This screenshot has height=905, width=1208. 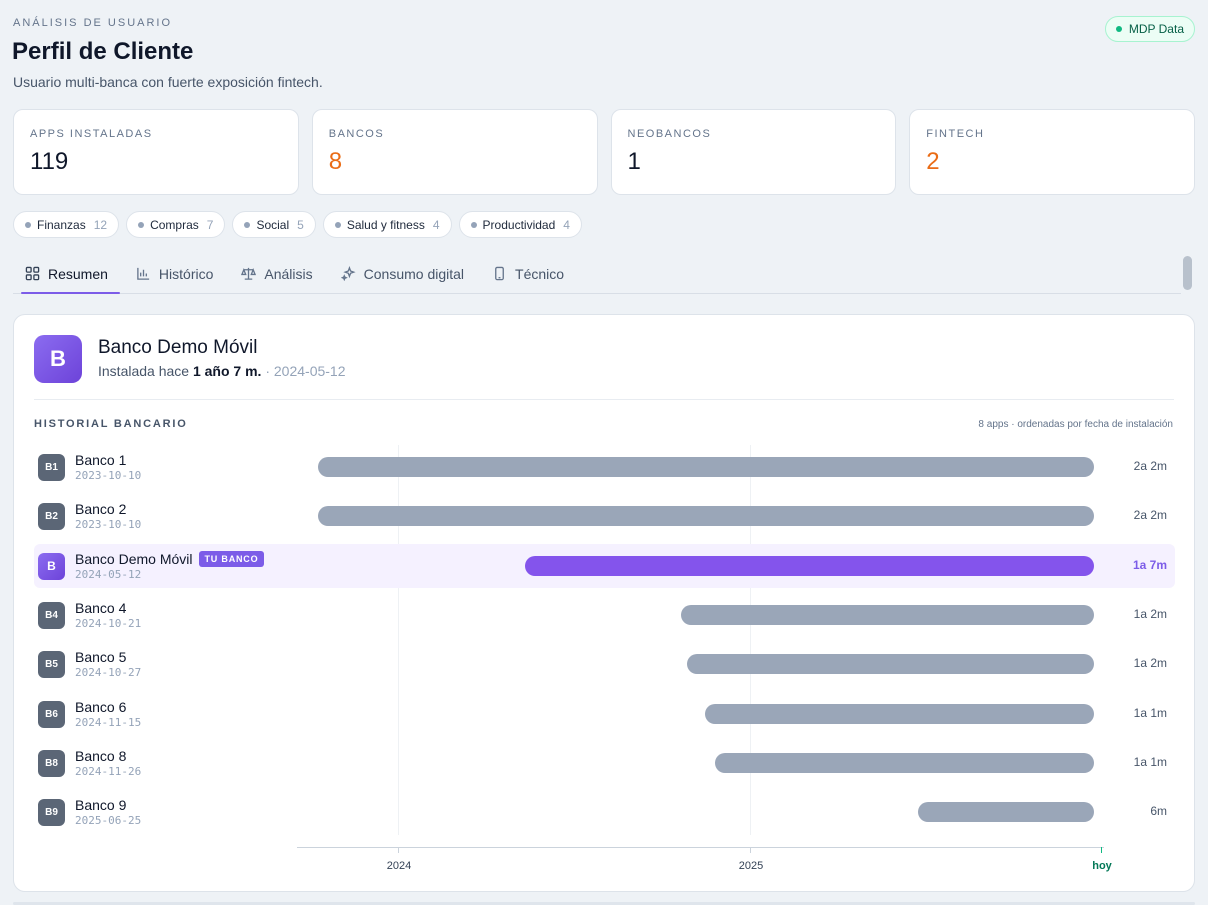 I want to click on bank-logo-icon: B6, so click(x=51, y=714).